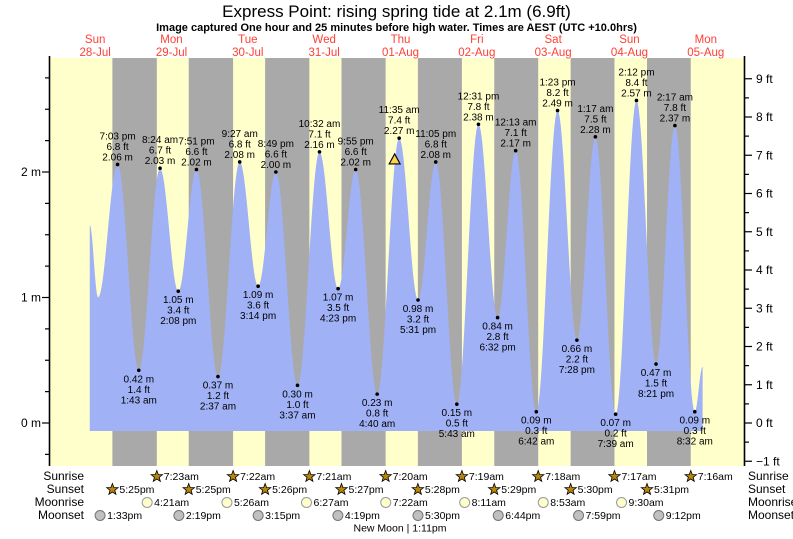  I want to click on moonset-time: 1:33pm, so click(124, 516).